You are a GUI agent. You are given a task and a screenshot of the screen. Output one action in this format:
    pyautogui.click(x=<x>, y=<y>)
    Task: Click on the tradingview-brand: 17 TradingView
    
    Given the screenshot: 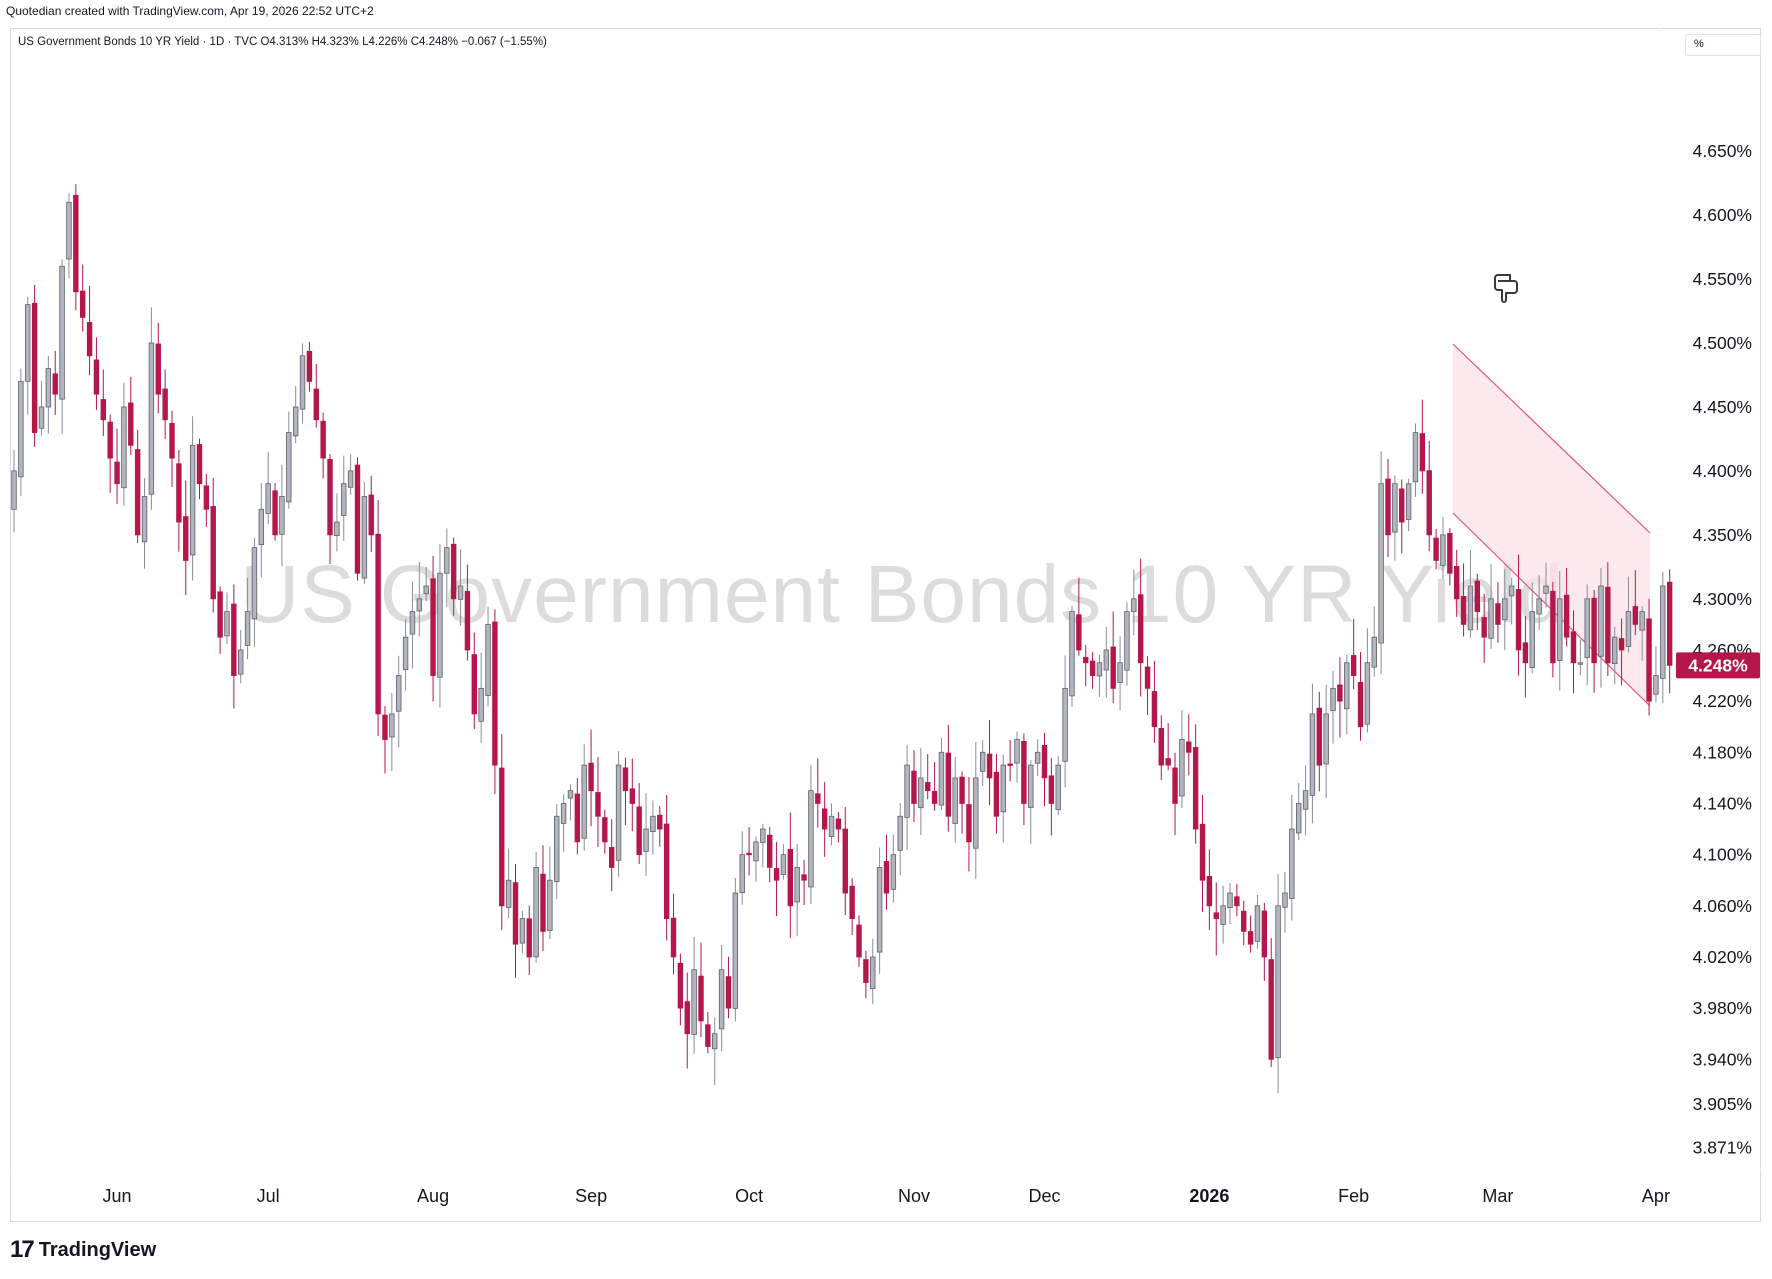 What is the action you would take?
    pyautogui.click(x=83, y=1250)
    